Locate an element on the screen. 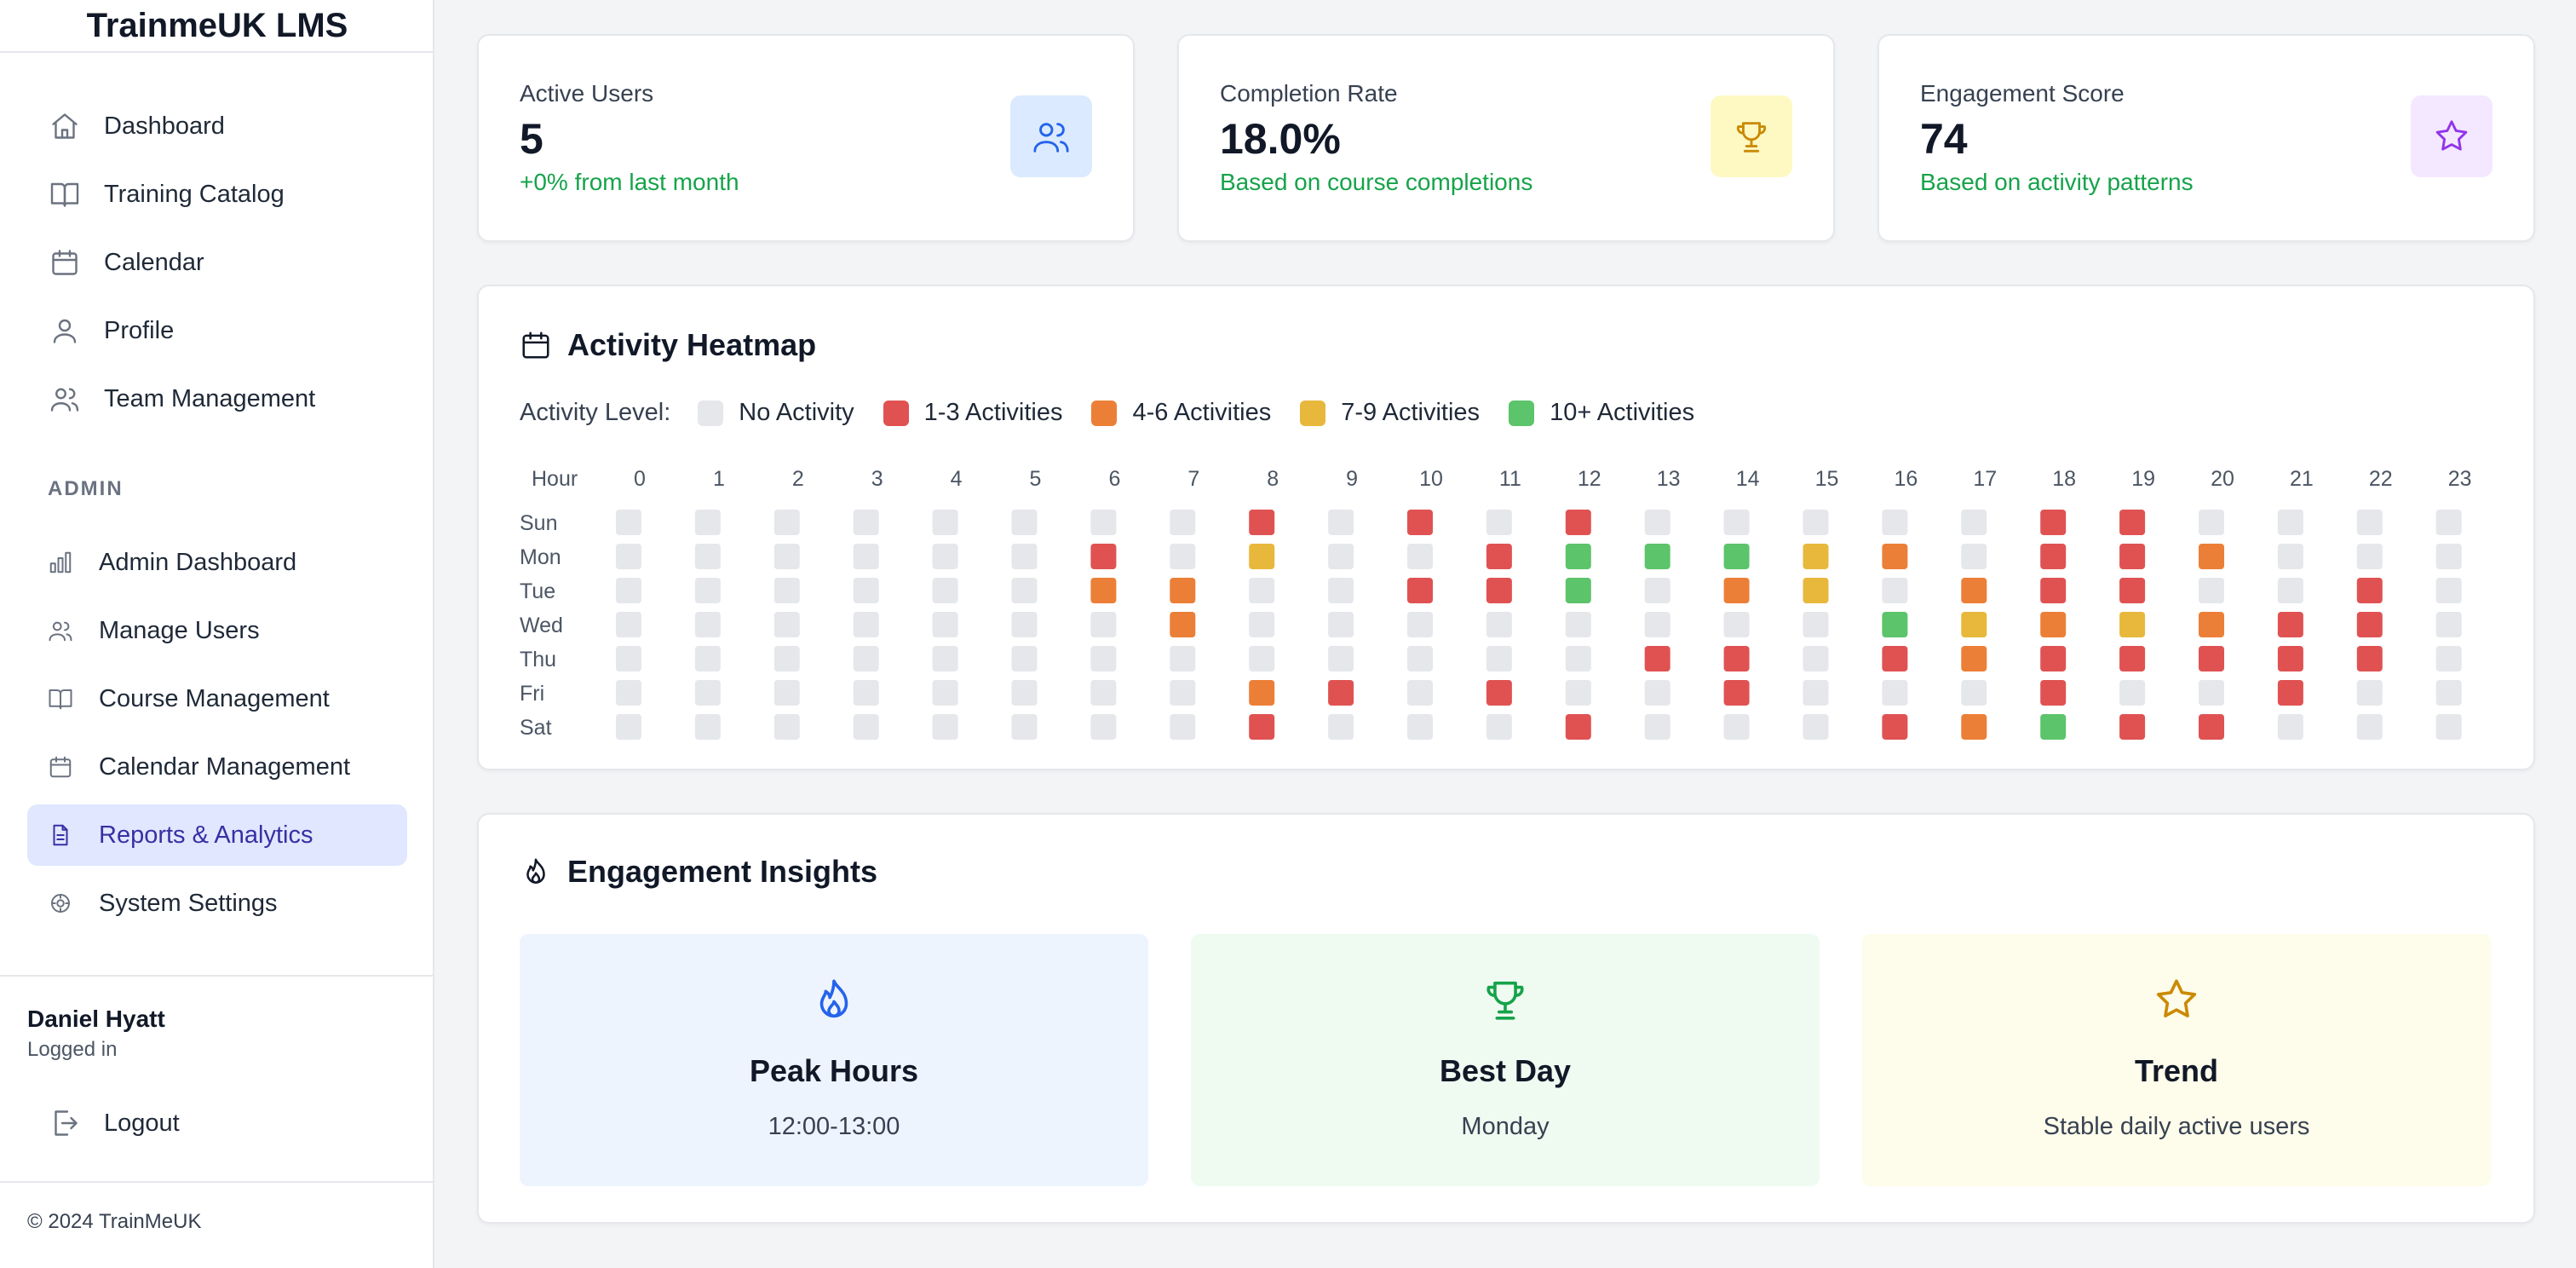 Image resolution: width=2576 pixels, height=1268 pixels. sidebar-item-calendar-management: Calendar Management is located at coordinates (217, 767).